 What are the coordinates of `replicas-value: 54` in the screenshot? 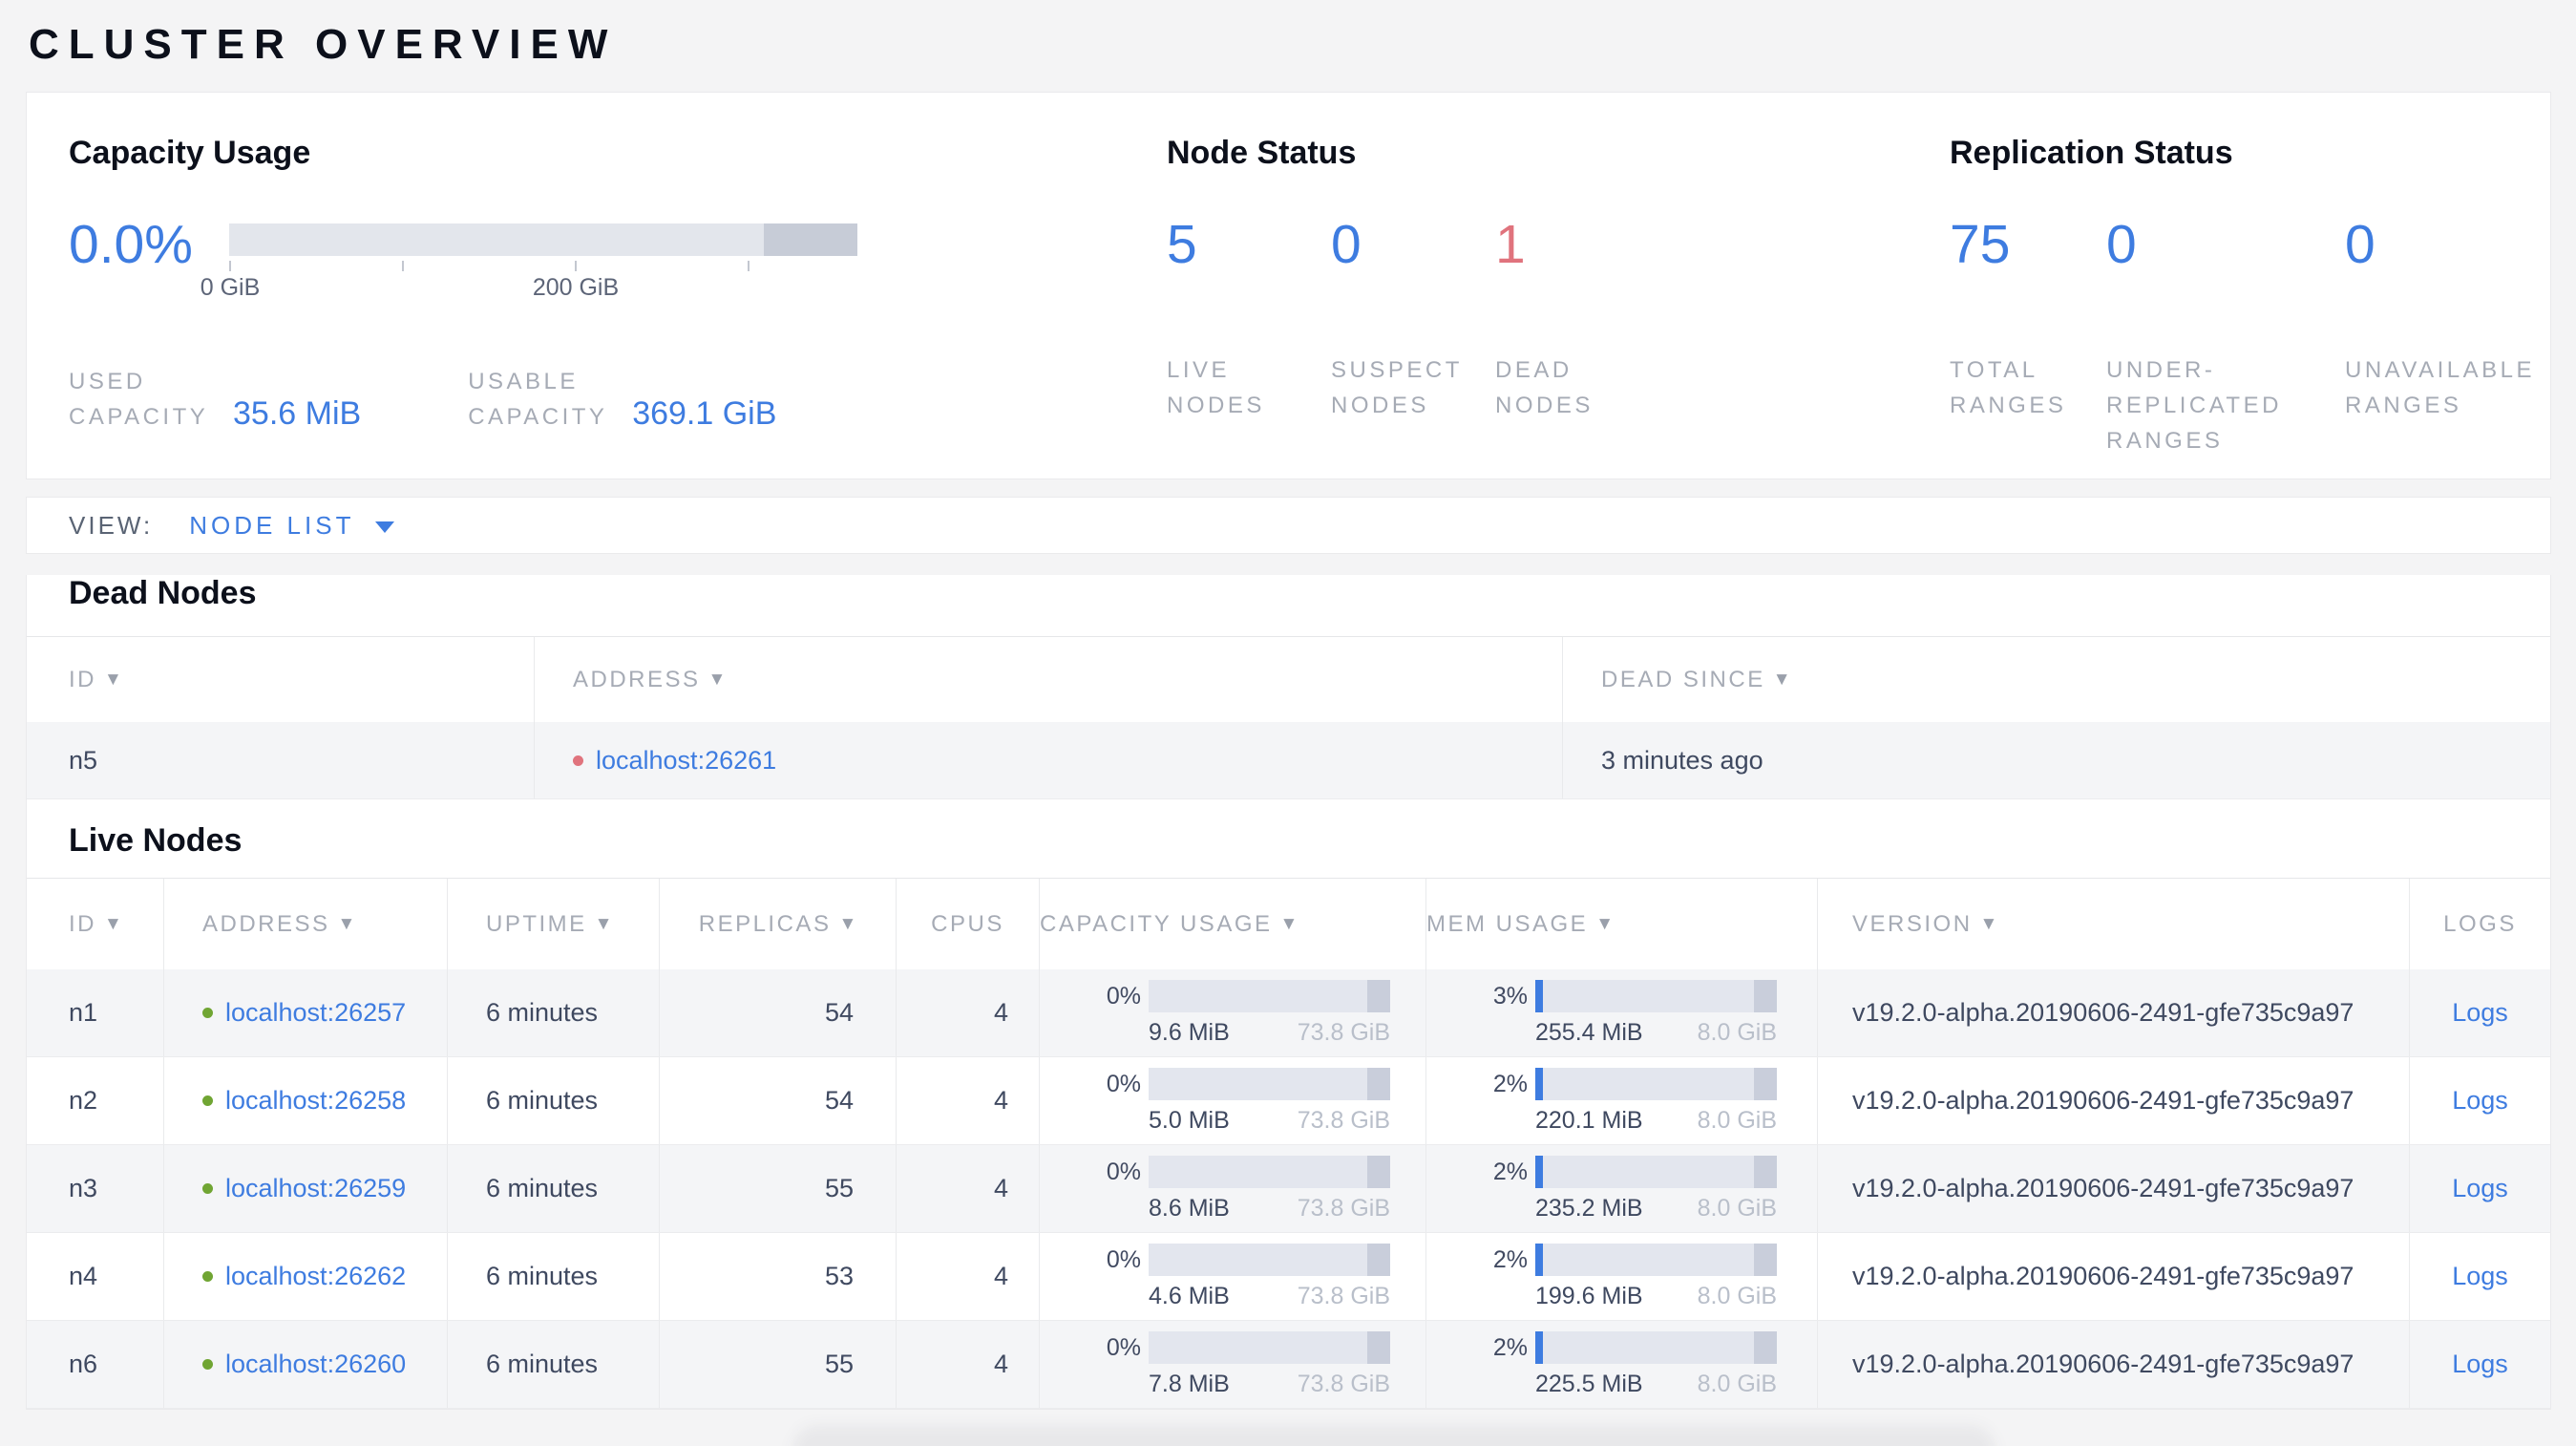 It's located at (839, 1100).